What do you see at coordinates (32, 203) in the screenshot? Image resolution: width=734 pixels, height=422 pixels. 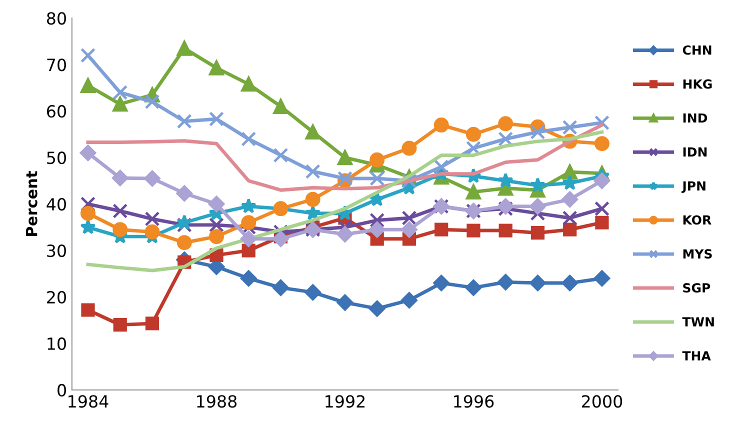 I see `y-axis-title: Percent` at bounding box center [32, 203].